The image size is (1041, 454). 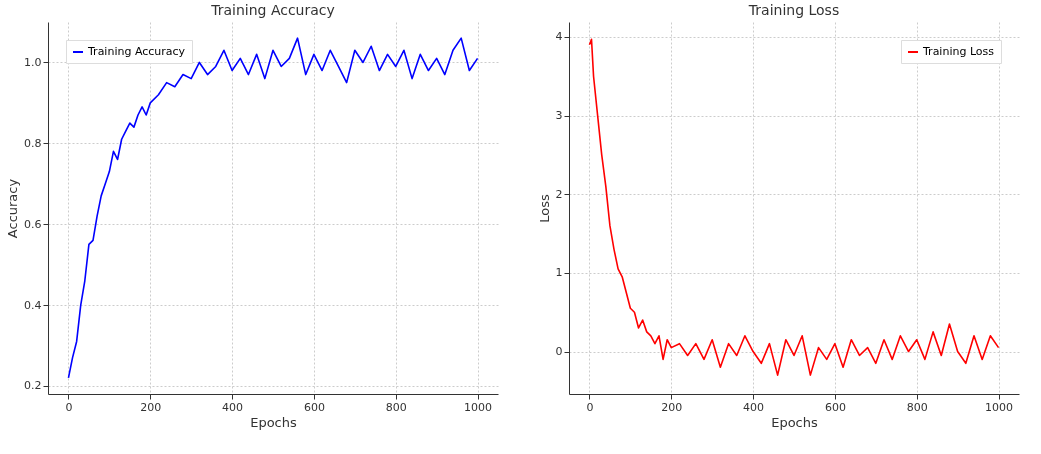 What do you see at coordinates (33, 143) in the screenshot?
I see `y-tick-label: 0.8` at bounding box center [33, 143].